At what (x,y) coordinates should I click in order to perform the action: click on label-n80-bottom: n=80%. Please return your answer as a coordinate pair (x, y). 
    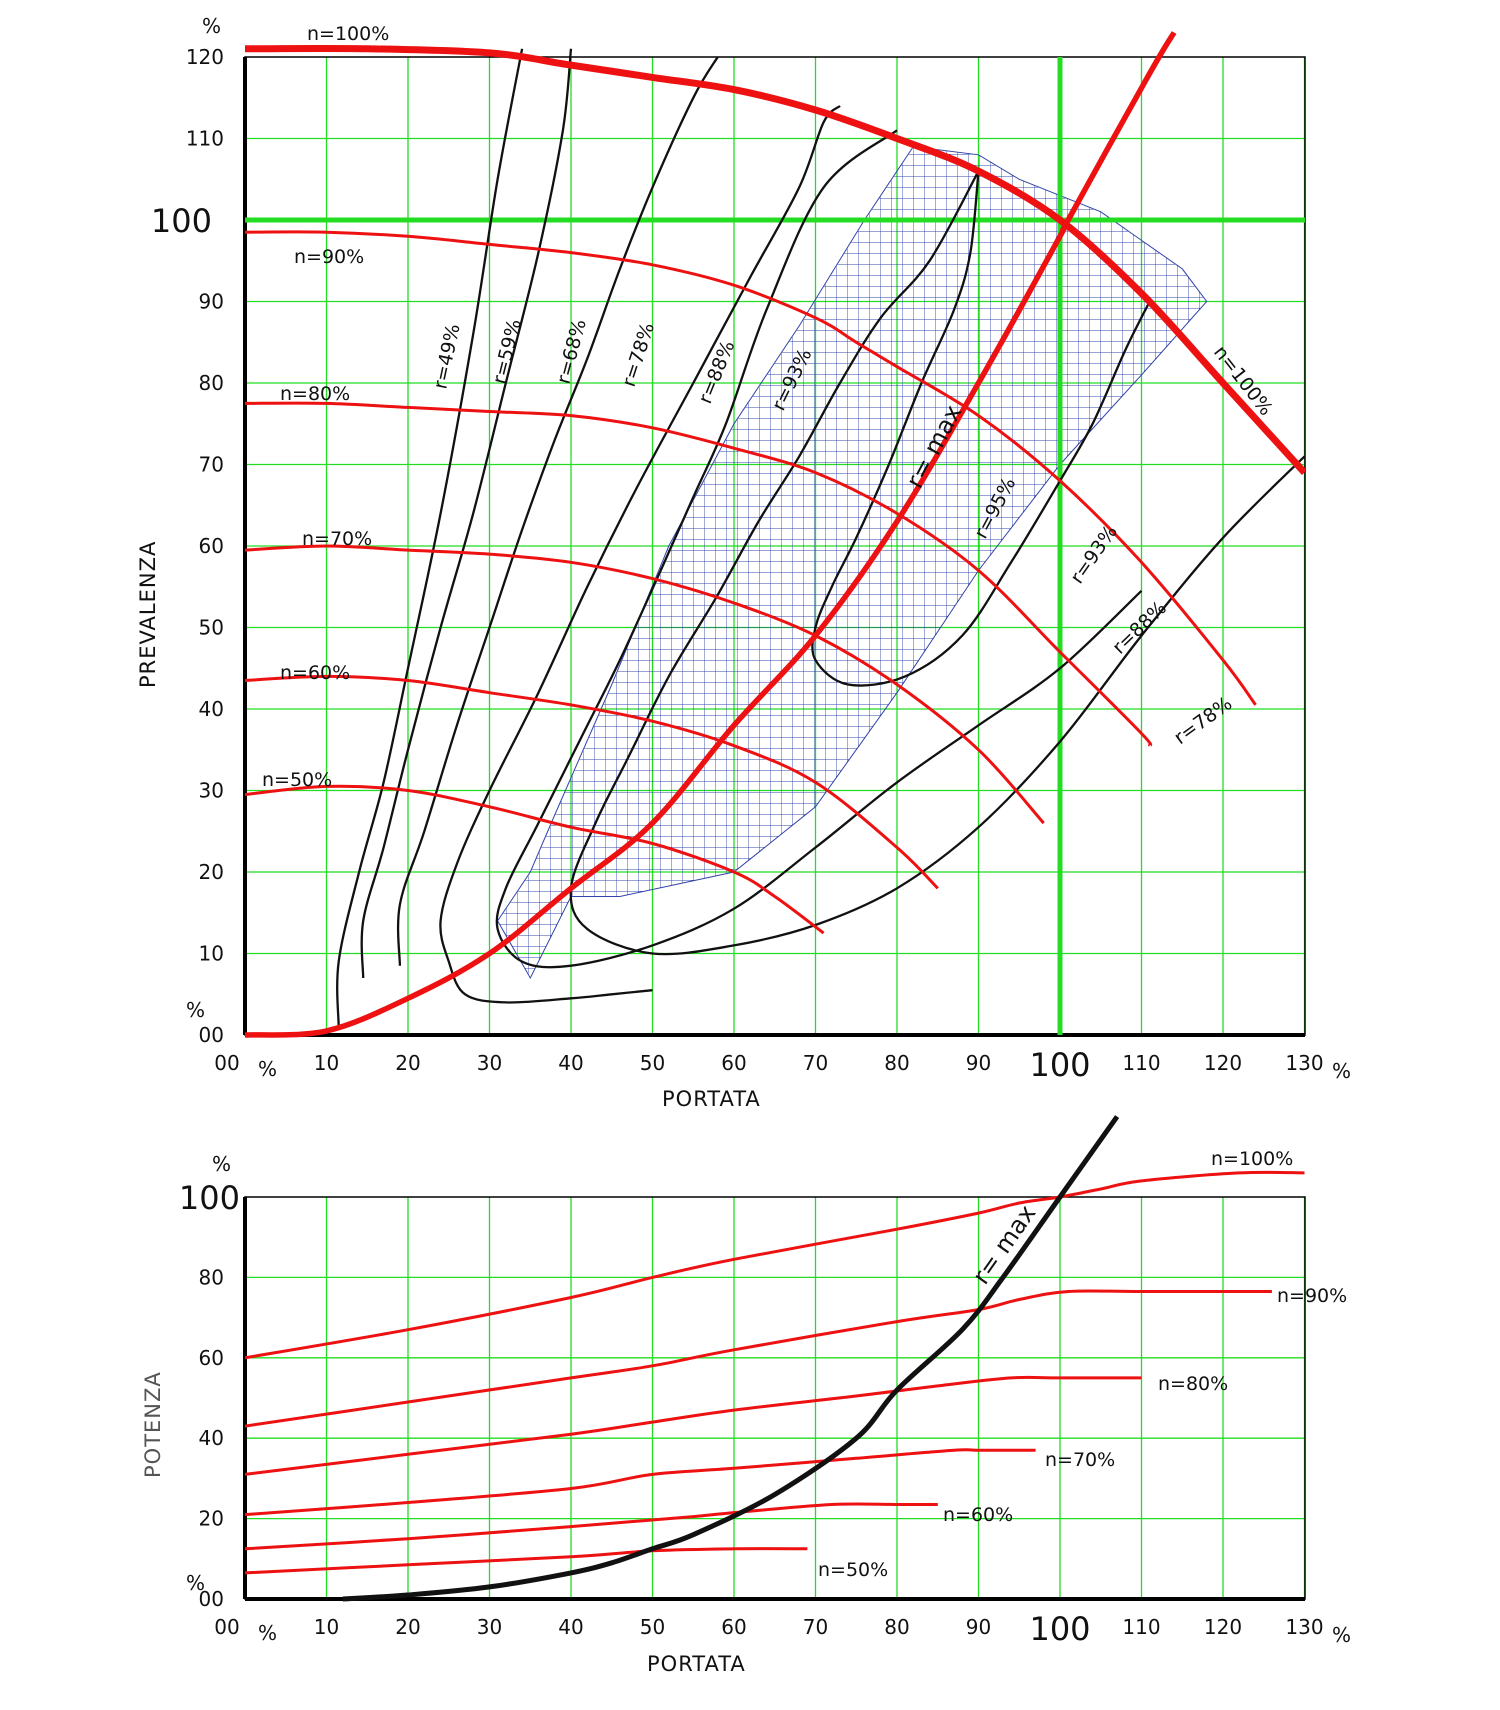
    Looking at the image, I should click on (1193, 1384).